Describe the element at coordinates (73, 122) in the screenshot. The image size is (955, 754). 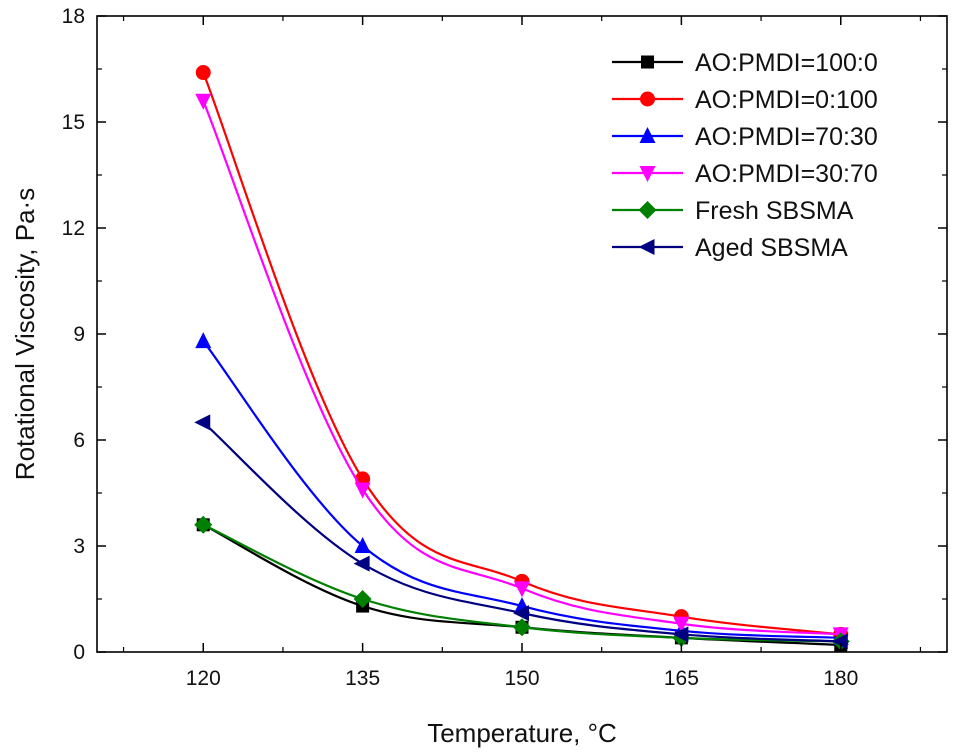
I see `y-tick-label: 15` at that location.